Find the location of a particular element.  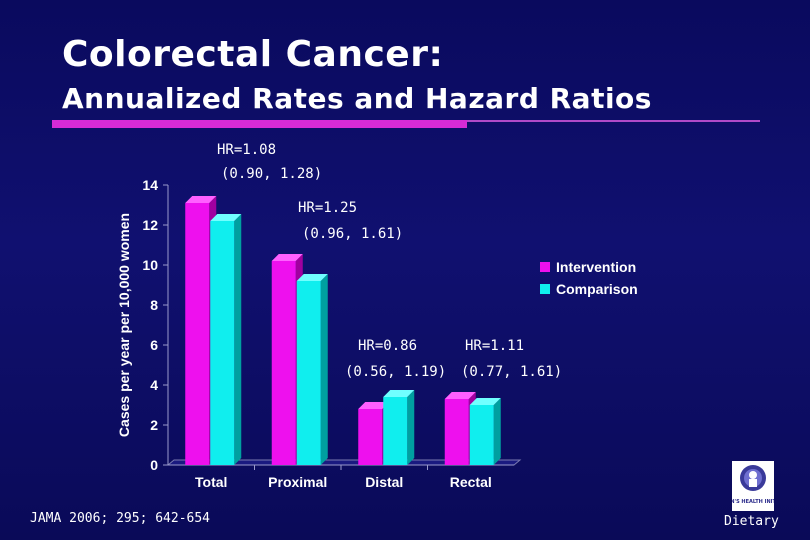

whi-logo: WOMEN'S HEALTH INITIATIVE is located at coordinates (753, 486).